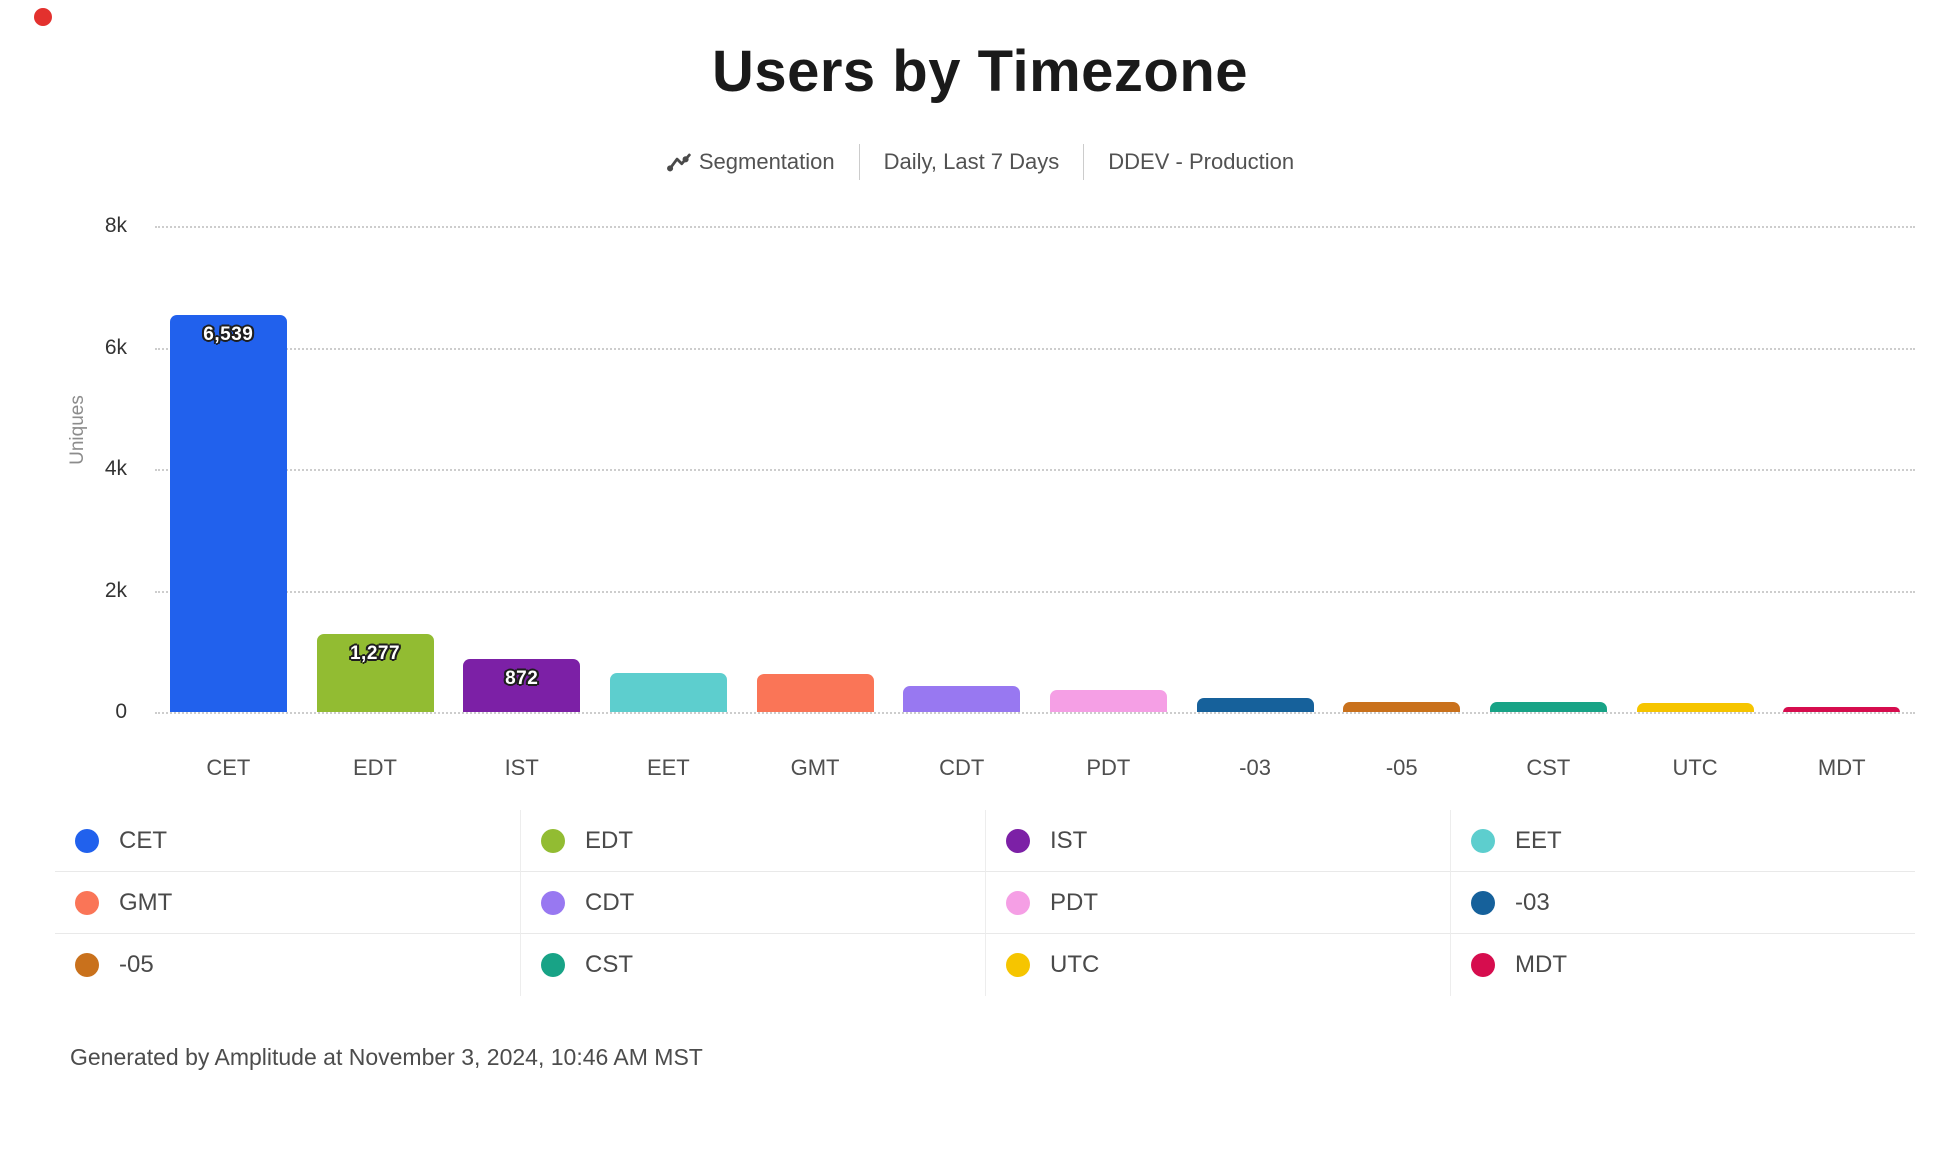 This screenshot has height=1152, width=1960. What do you see at coordinates (962, 767) in the screenshot?
I see `x-tick-CDT: CDT` at bounding box center [962, 767].